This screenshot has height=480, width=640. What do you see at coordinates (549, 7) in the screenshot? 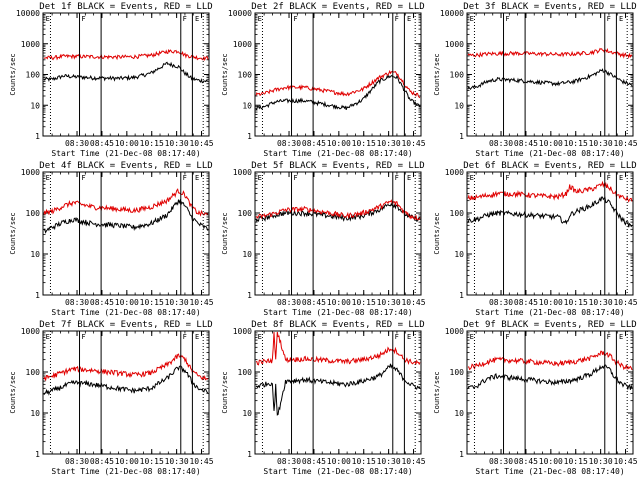
I see `chart-title: Det 3f BLACK = Events, RED = LLD` at bounding box center [549, 7].